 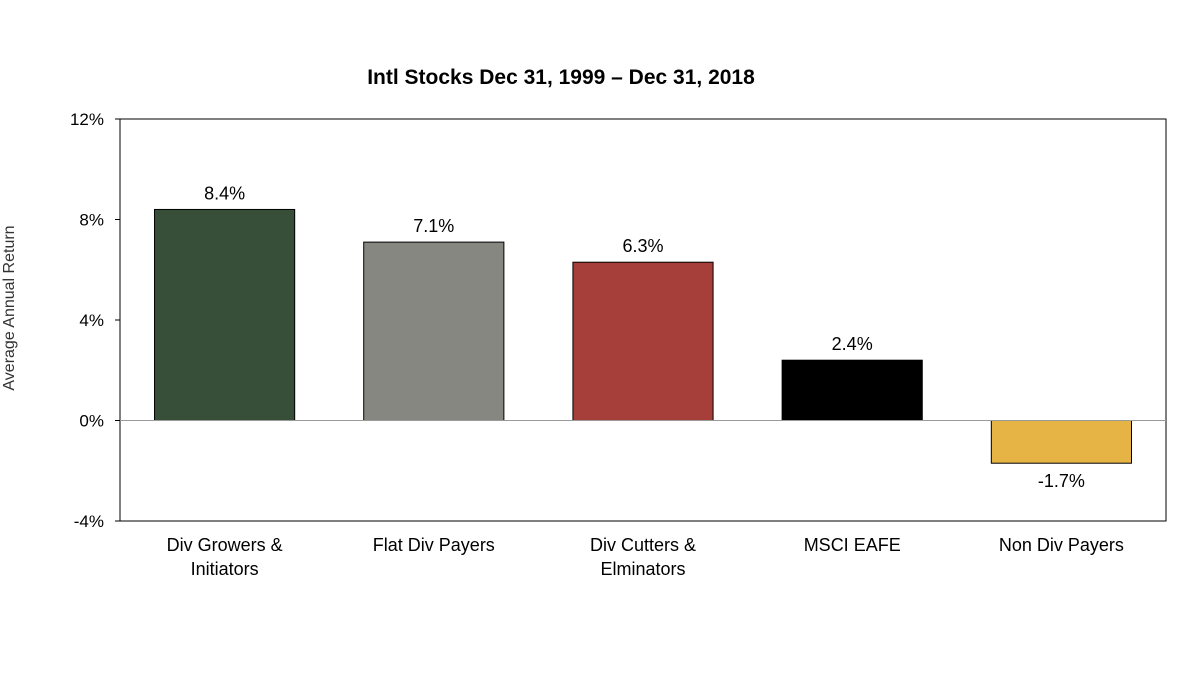 What do you see at coordinates (643, 545) in the screenshot?
I see `x-tick-label: Div Cutters &` at bounding box center [643, 545].